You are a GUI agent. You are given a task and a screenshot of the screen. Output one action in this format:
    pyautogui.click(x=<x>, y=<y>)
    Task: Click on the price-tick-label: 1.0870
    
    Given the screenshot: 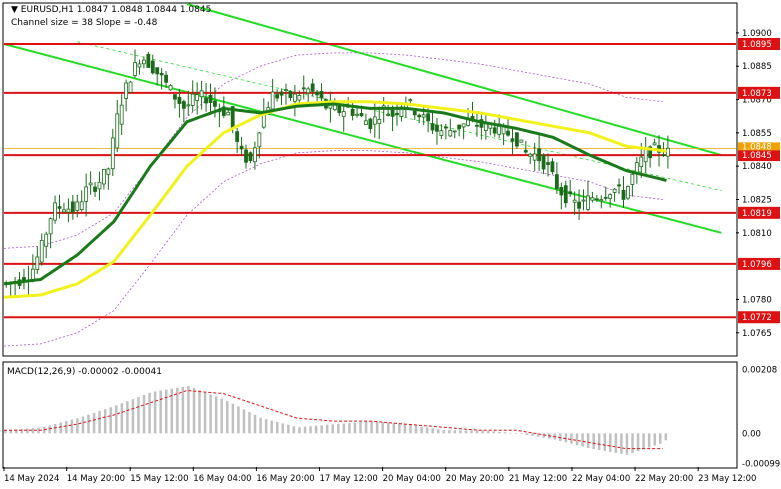 What is the action you would take?
    pyautogui.click(x=757, y=101)
    